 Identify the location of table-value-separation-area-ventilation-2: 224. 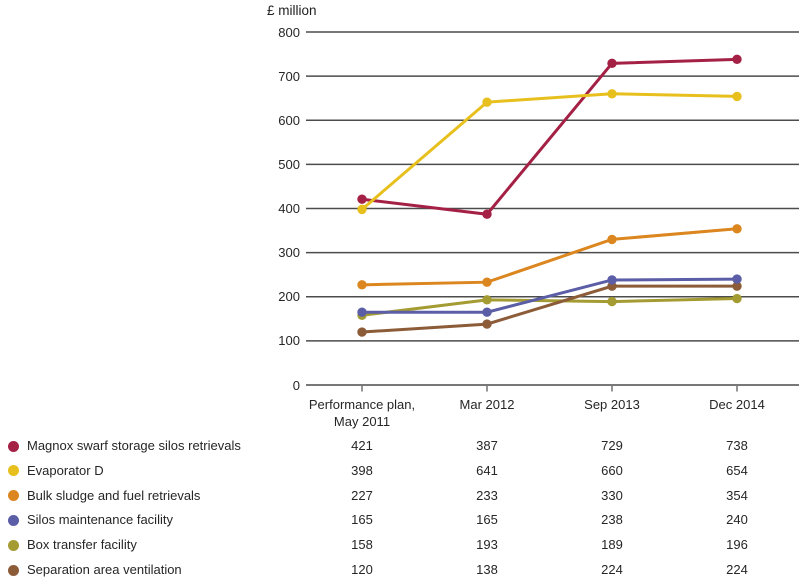
(612, 569).